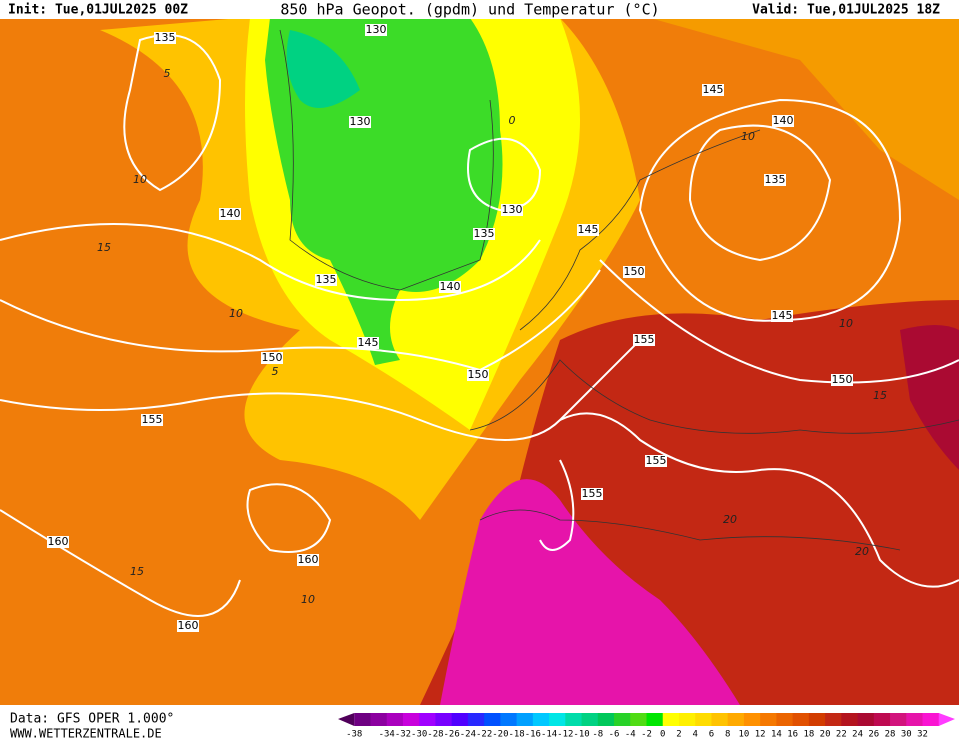 The height and width of the screenshot is (741, 959). Describe the element at coordinates (512, 120) in the screenshot. I see `temperature-label: 0` at that location.